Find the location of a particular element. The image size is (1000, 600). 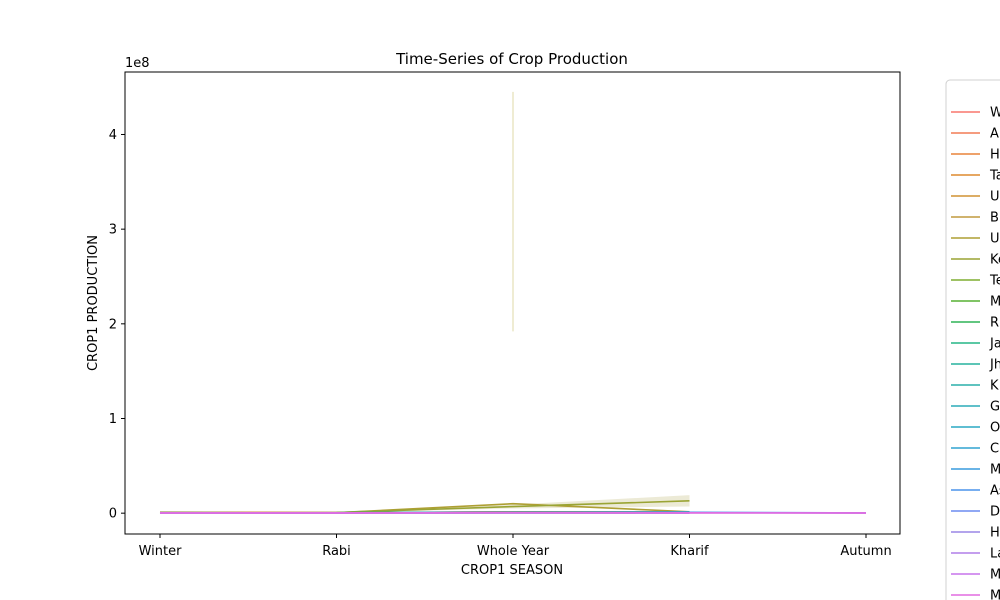

y-axis: 0 1 2 3 4 is located at coordinates (117, 325).